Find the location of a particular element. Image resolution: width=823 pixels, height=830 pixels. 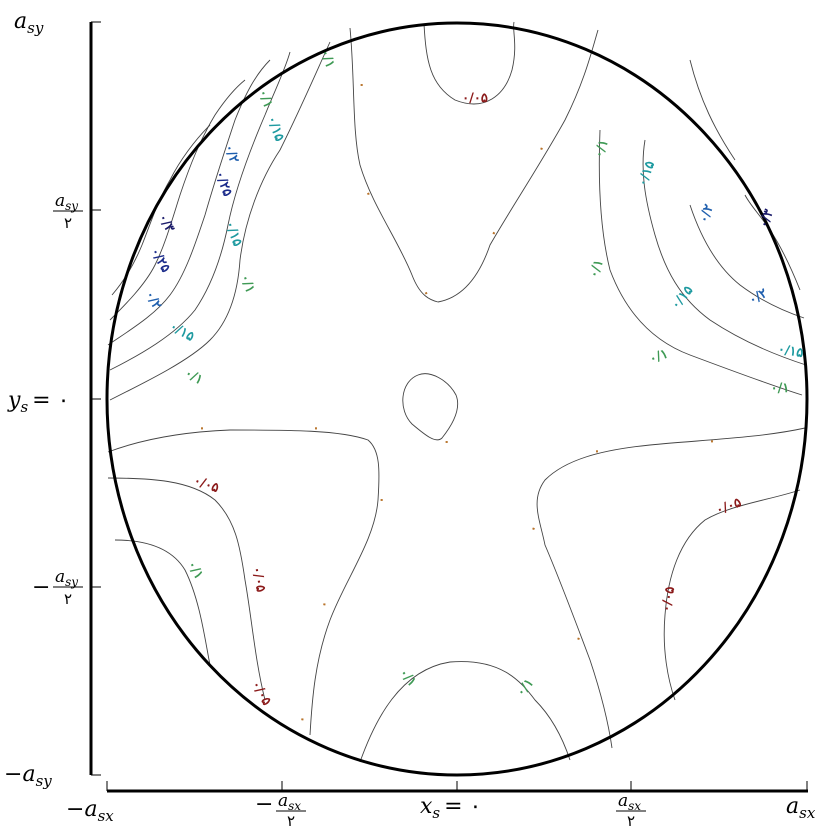

contour-label-33: ۰/۲ is located at coordinates (153, 300).